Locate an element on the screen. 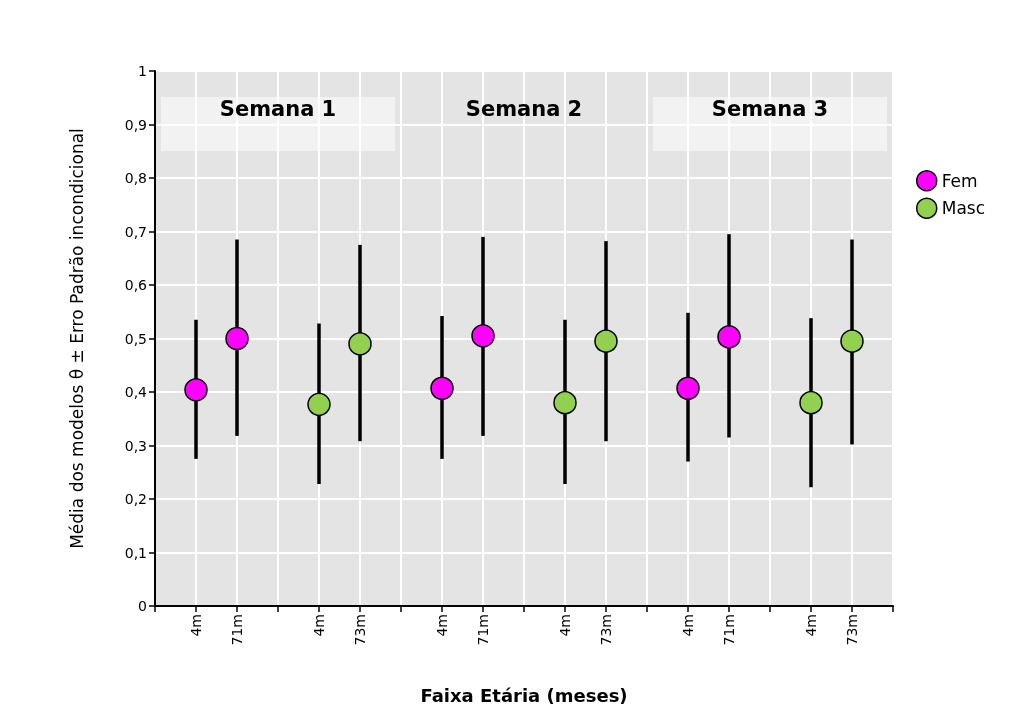  y-tick-label: 0,6 is located at coordinates (136, 285).